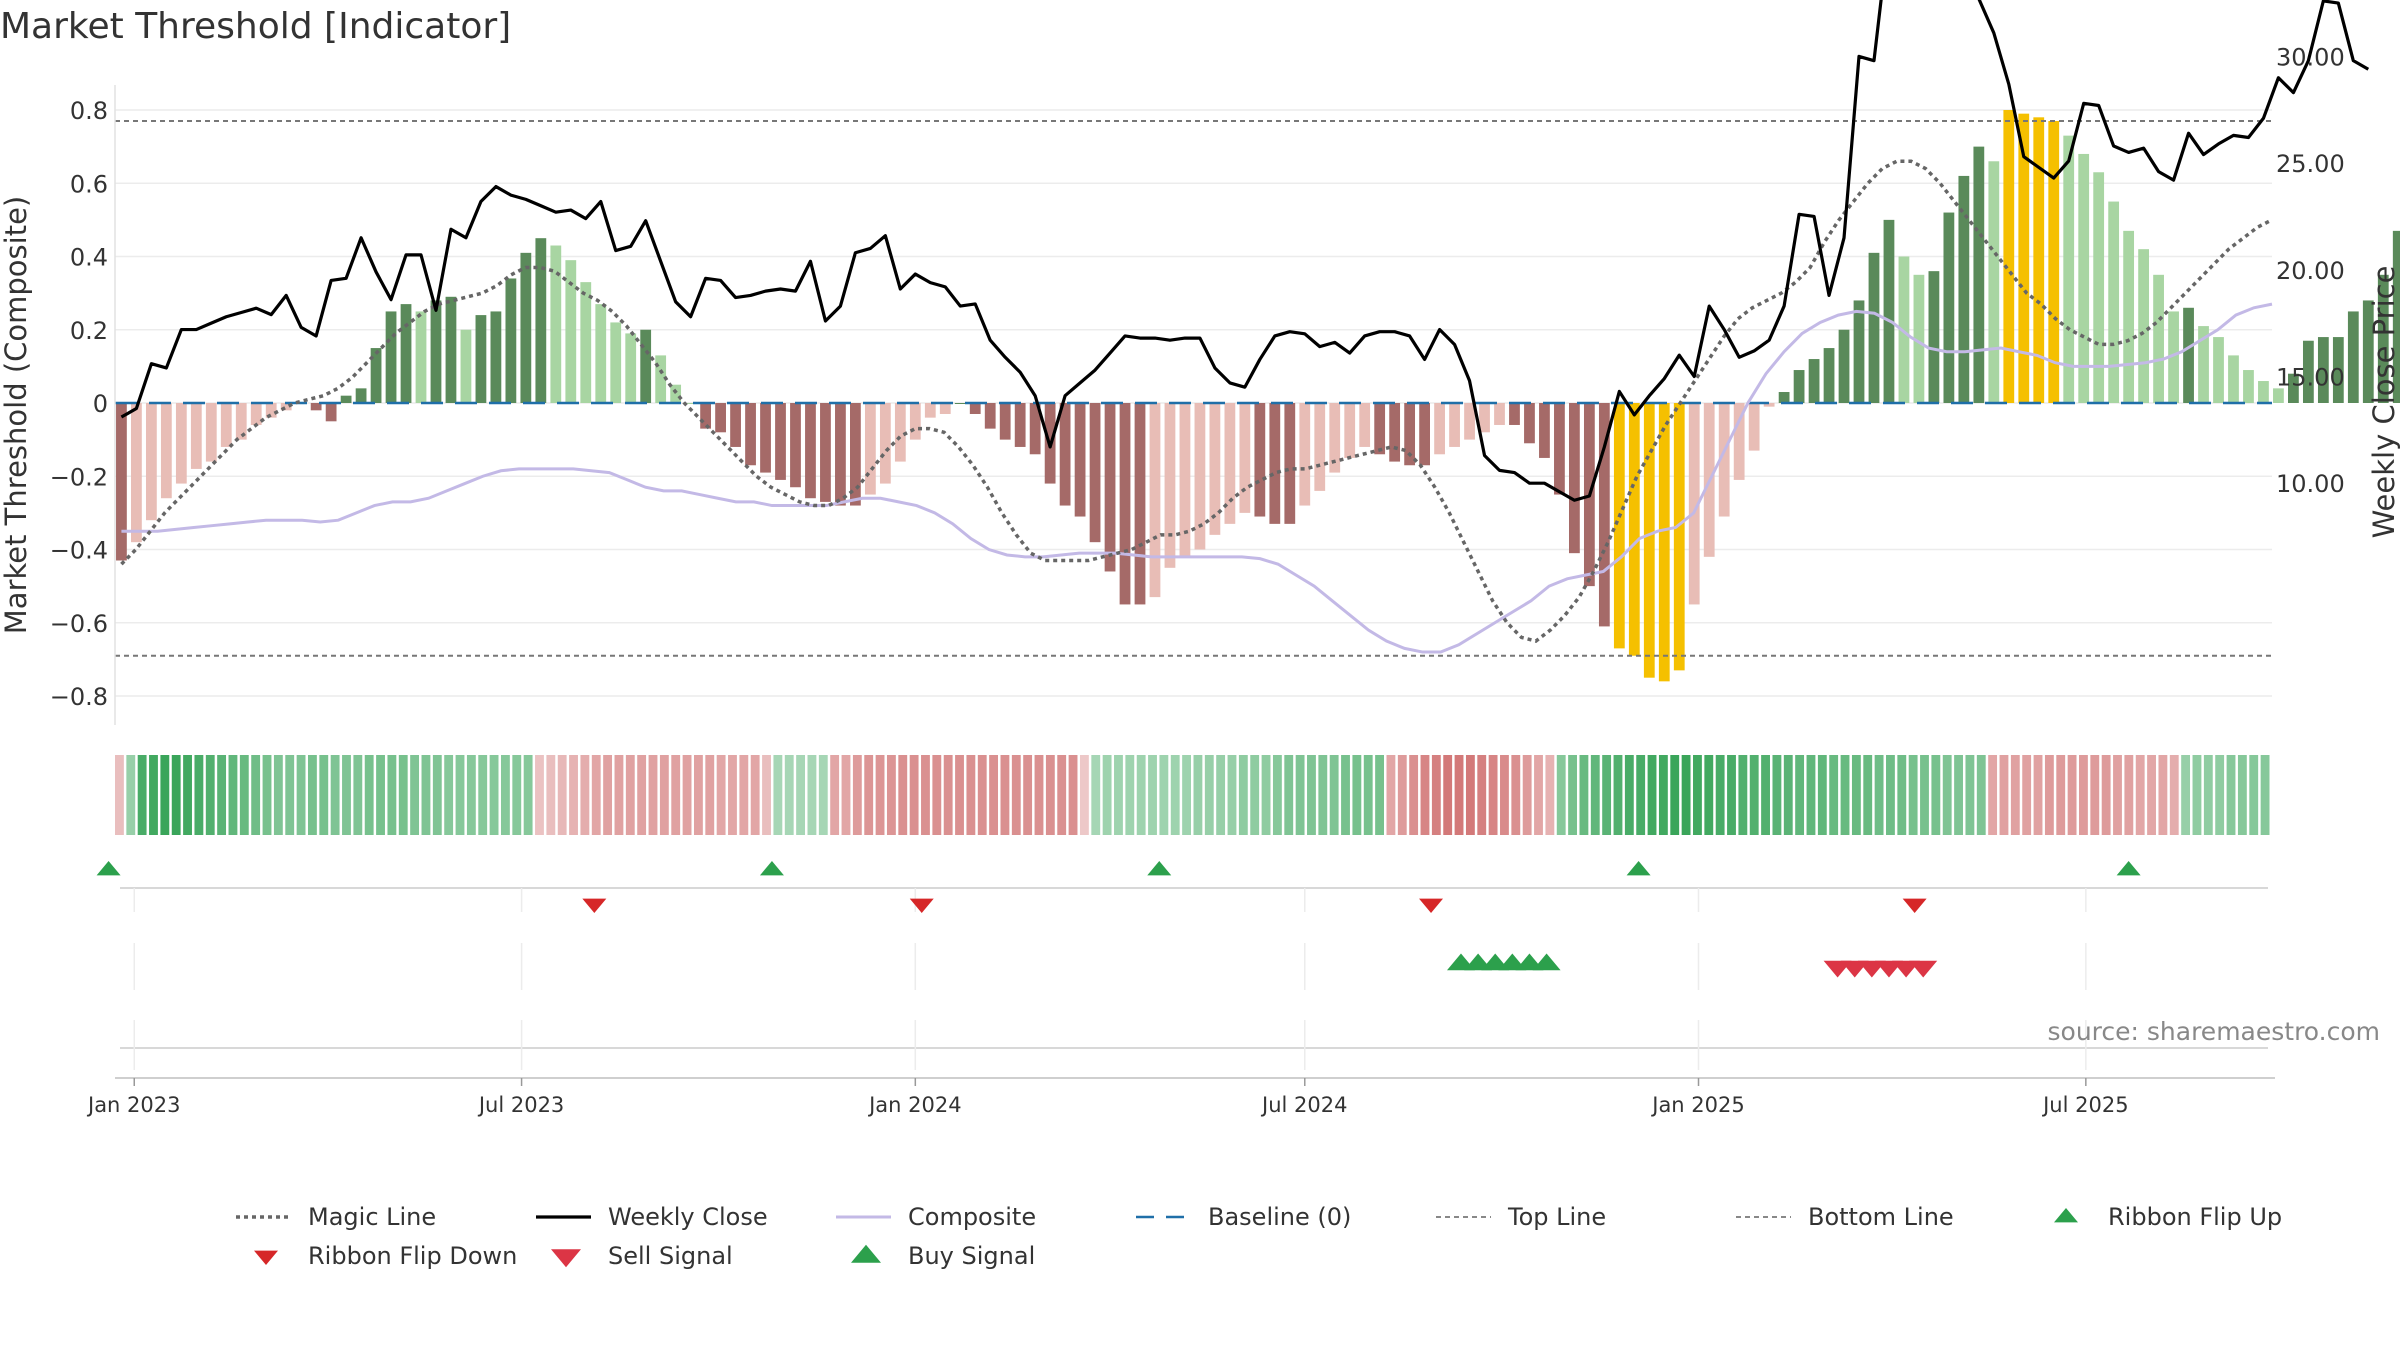 Image resolution: width=2400 pixels, height=1350 pixels. Describe the element at coordinates (133, 1105) in the screenshot. I see `x-tick-label: Jan 2023` at that location.